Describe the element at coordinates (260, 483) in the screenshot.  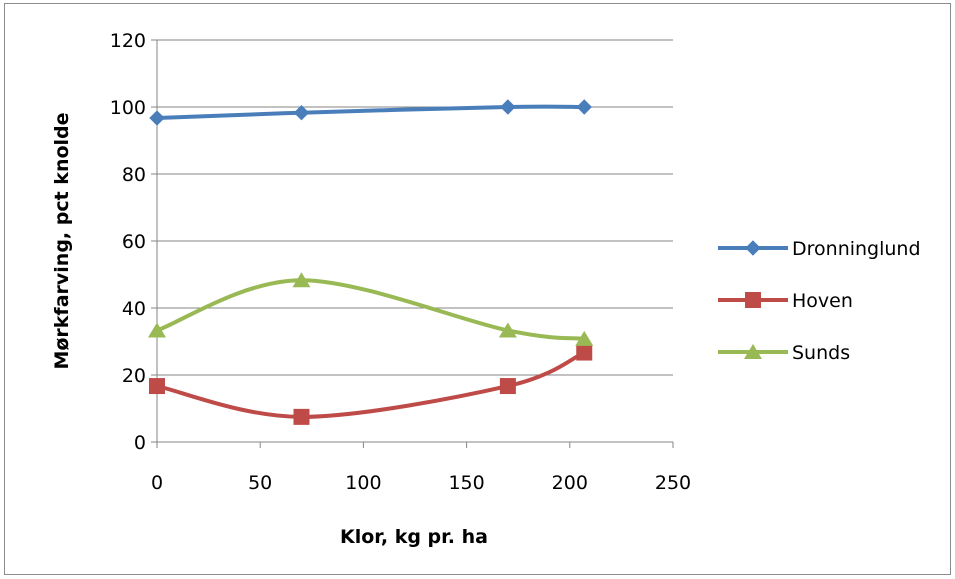
I see `x-tick-label: 50` at that location.